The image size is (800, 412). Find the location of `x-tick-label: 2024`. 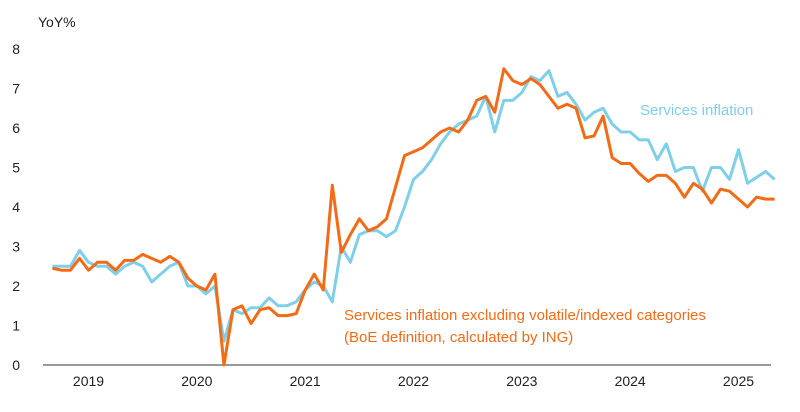

x-tick-label: 2024 is located at coordinates (630, 381).